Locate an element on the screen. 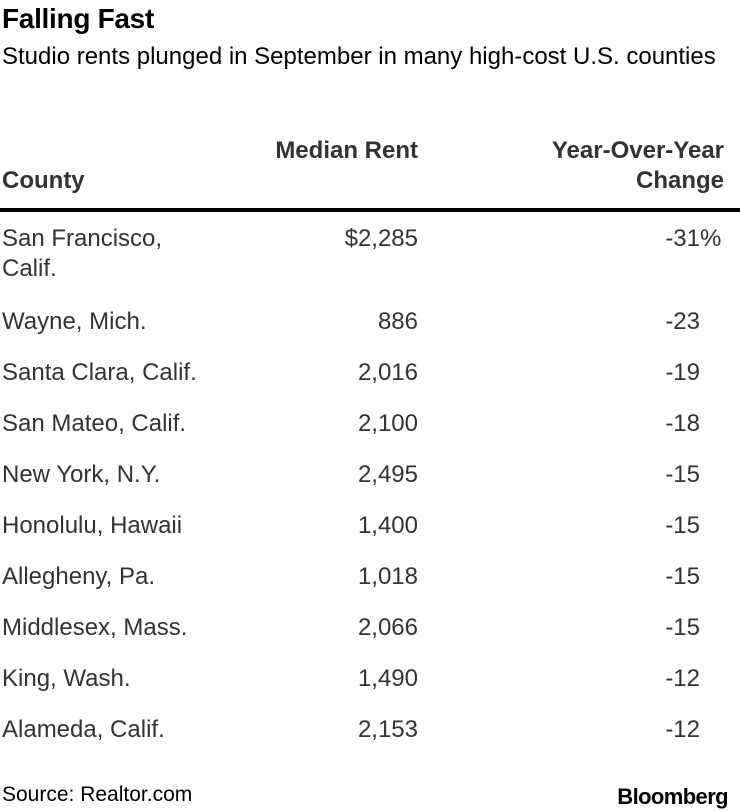  table-row: San Francisco, Calif. $2,285 -31% is located at coordinates (370, 263).